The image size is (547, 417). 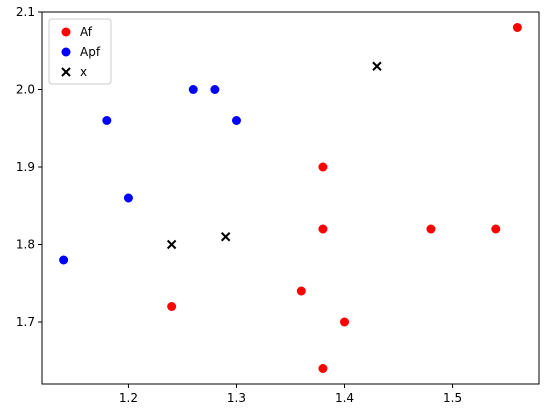 I want to click on legend-marker-apf, so click(x=66, y=52).